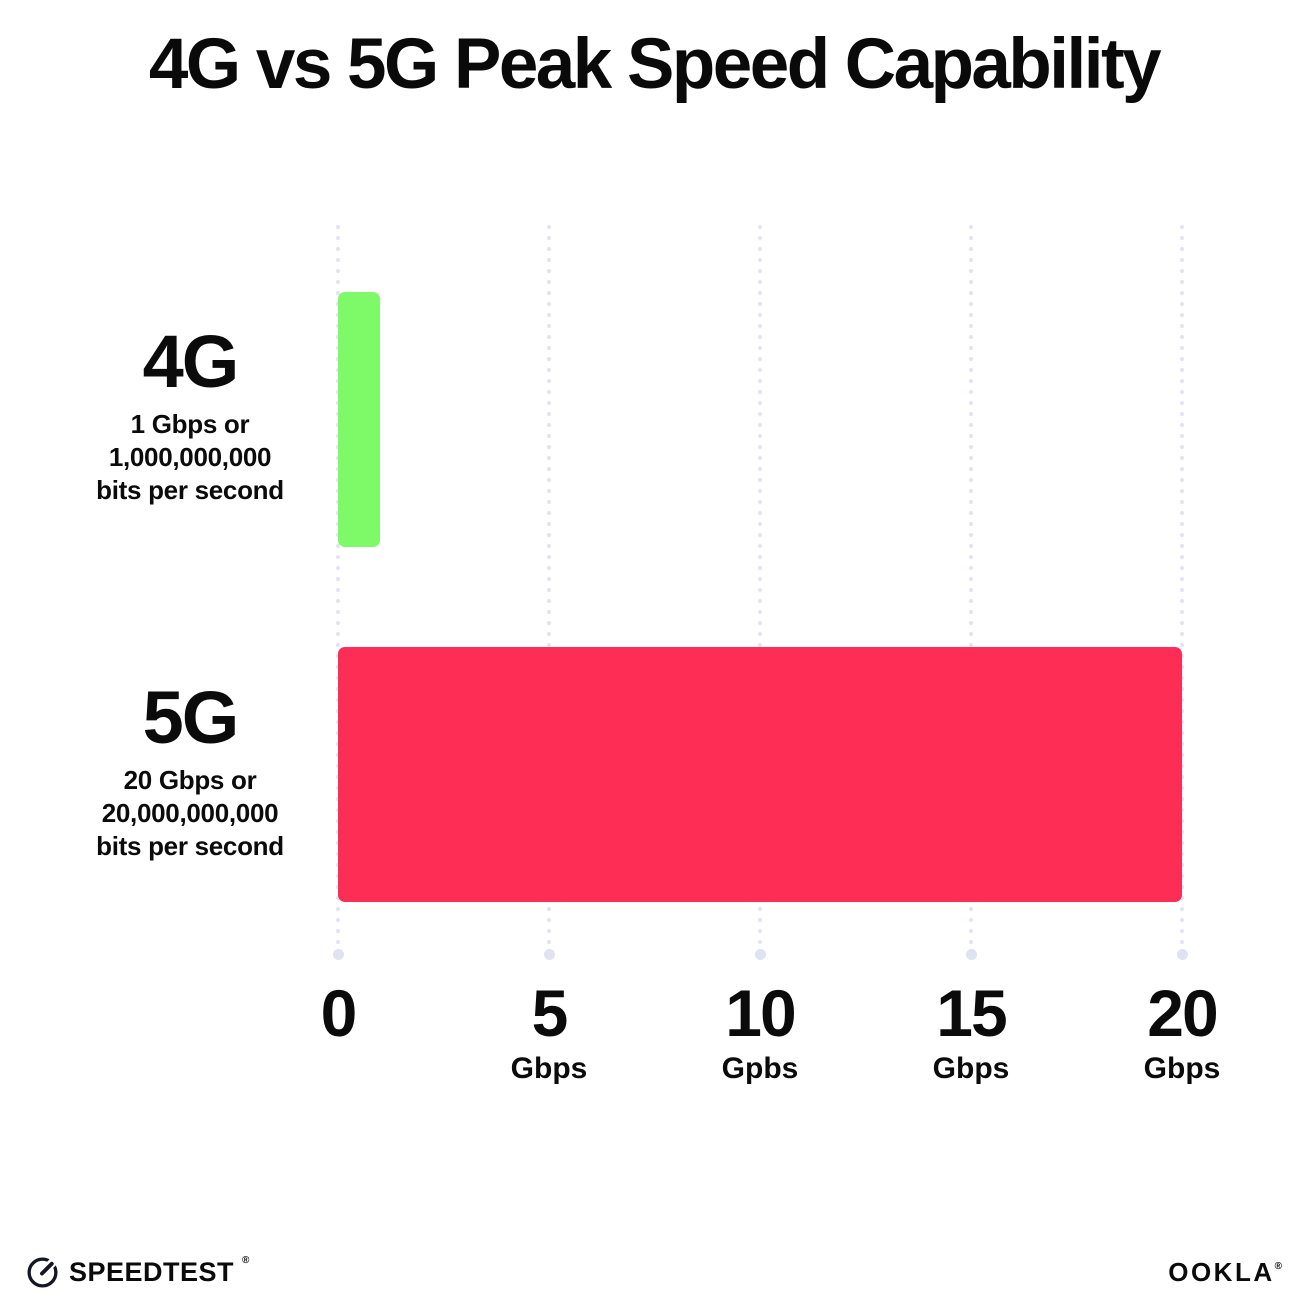 Image resolution: width=1308 pixels, height=1315 pixels. I want to click on speedtest-gauge-icon, so click(42, 1272).